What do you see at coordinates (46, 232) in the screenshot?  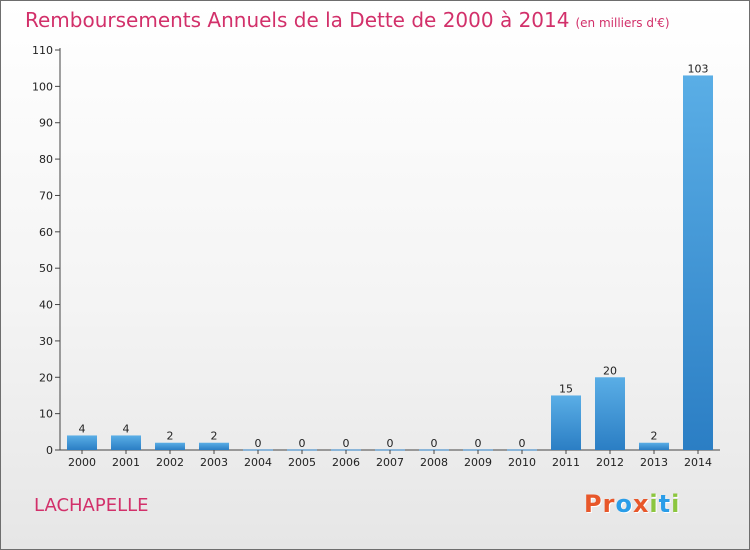 I see `y-tick-label: 60` at bounding box center [46, 232].